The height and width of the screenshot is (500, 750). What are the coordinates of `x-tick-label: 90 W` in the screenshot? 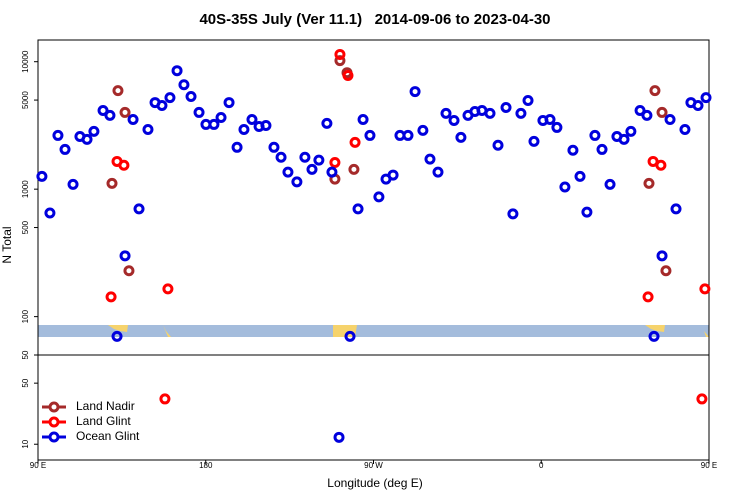 It's located at (373, 465).